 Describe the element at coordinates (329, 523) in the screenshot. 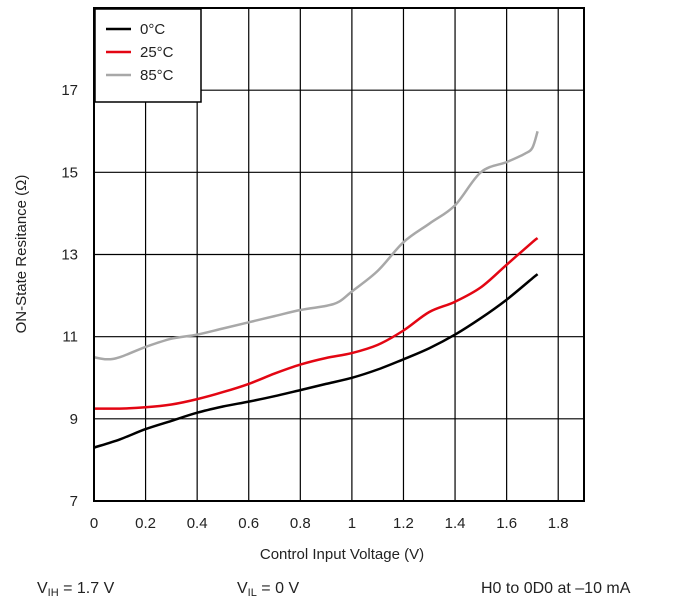

I see `x-tick-labels: 0 0.2 0.4 0.6 0.8 1 1.2 1.4 1.6 1.8` at that location.